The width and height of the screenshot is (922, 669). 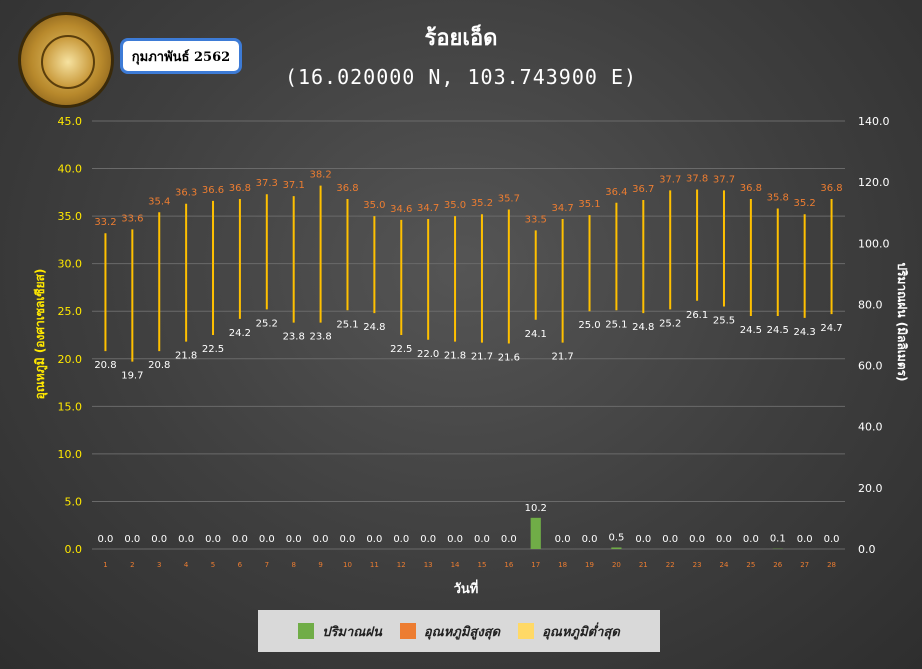 I want to click on legend-item-tmax: อุณหภูมิสูงสุด, so click(x=450, y=631).